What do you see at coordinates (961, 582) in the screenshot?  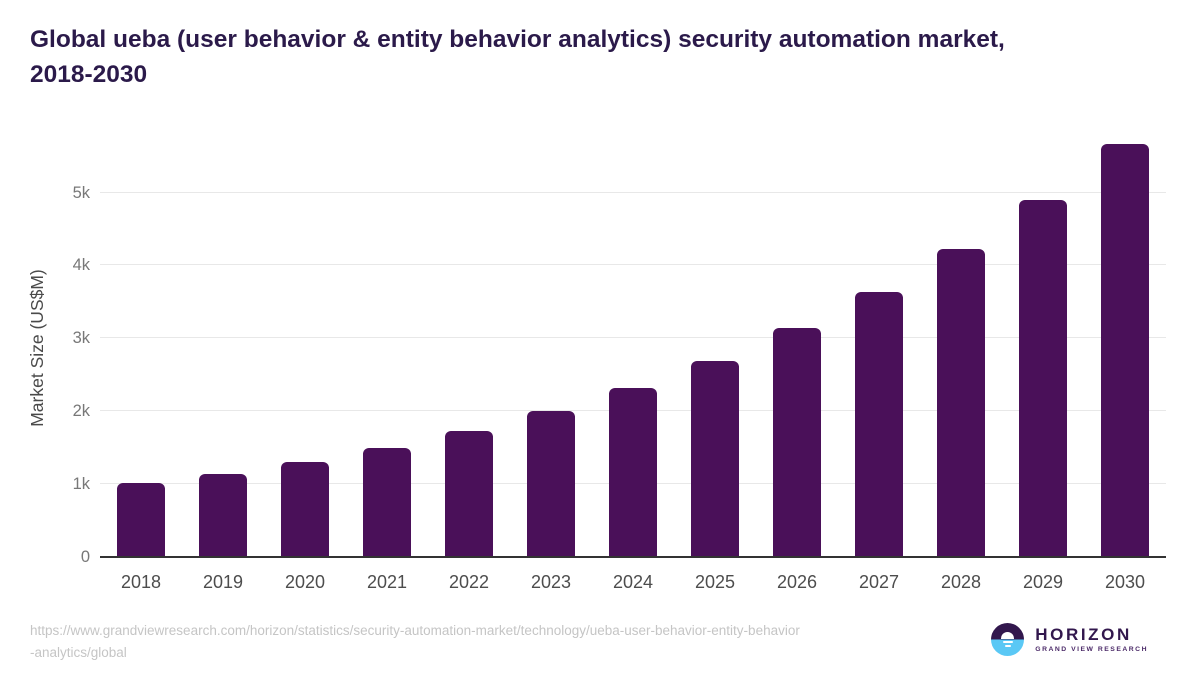 I see `x-tick-2028: 2028` at bounding box center [961, 582].